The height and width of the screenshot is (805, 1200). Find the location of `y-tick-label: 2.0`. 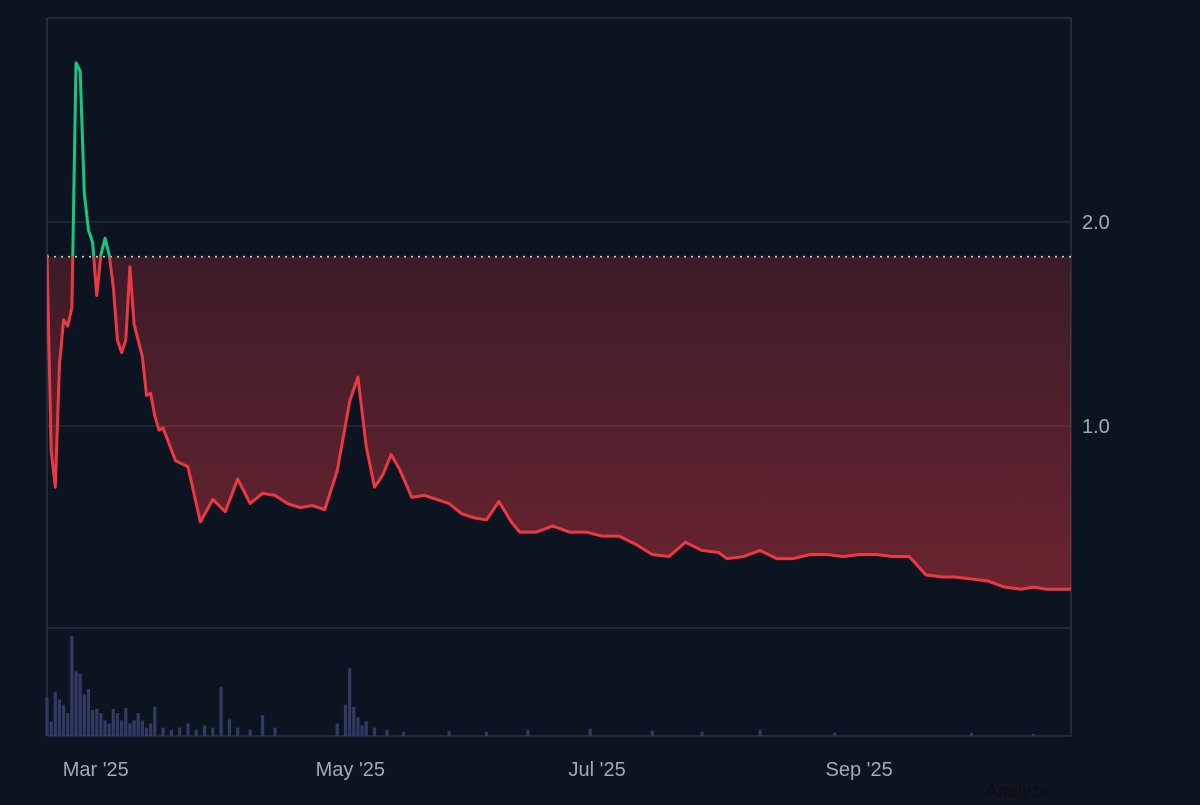

y-tick-label: 2.0 is located at coordinates (1096, 223).